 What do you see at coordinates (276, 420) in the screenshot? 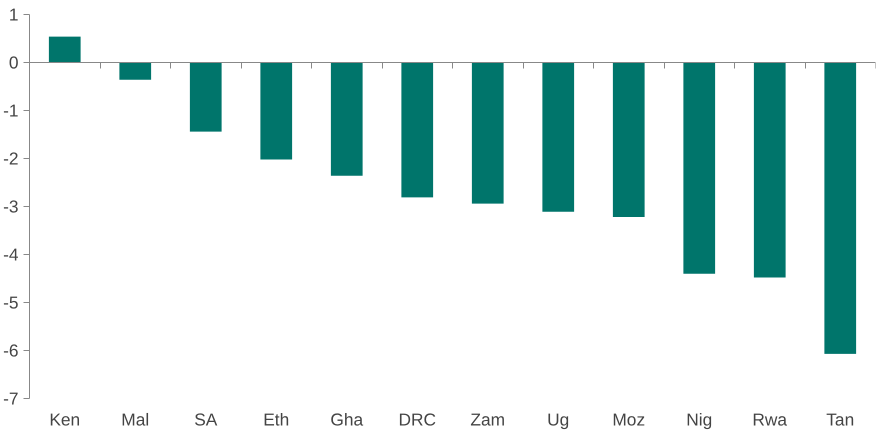
I see `x-tick-label: Eth` at bounding box center [276, 420].